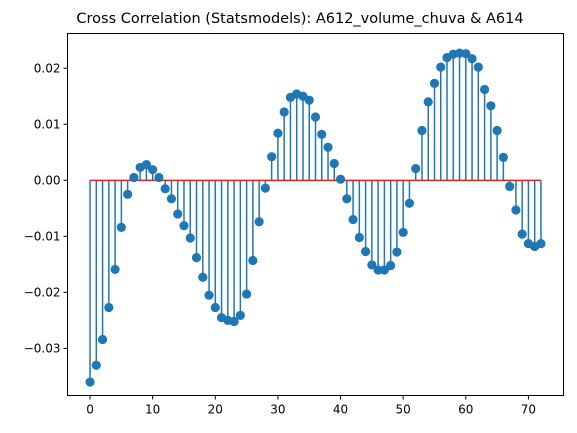  Describe the element at coordinates (42, 237) in the screenshot. I see `y-tick-label: −0.01` at that location.